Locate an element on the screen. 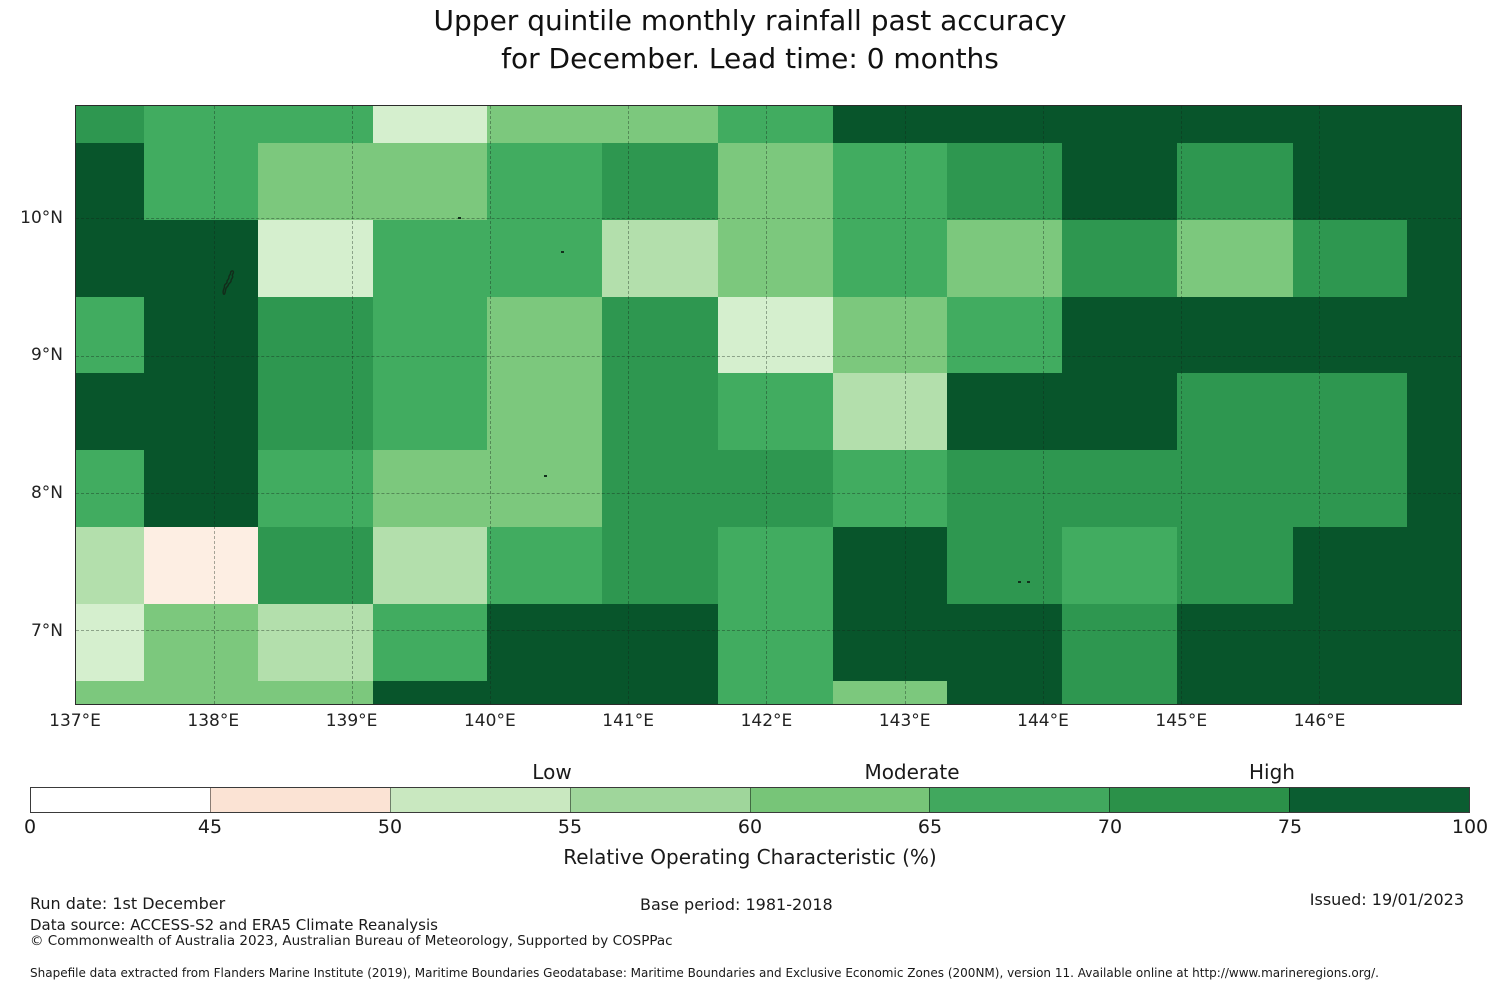  x-tick-label: 146°E is located at coordinates (1319, 721).